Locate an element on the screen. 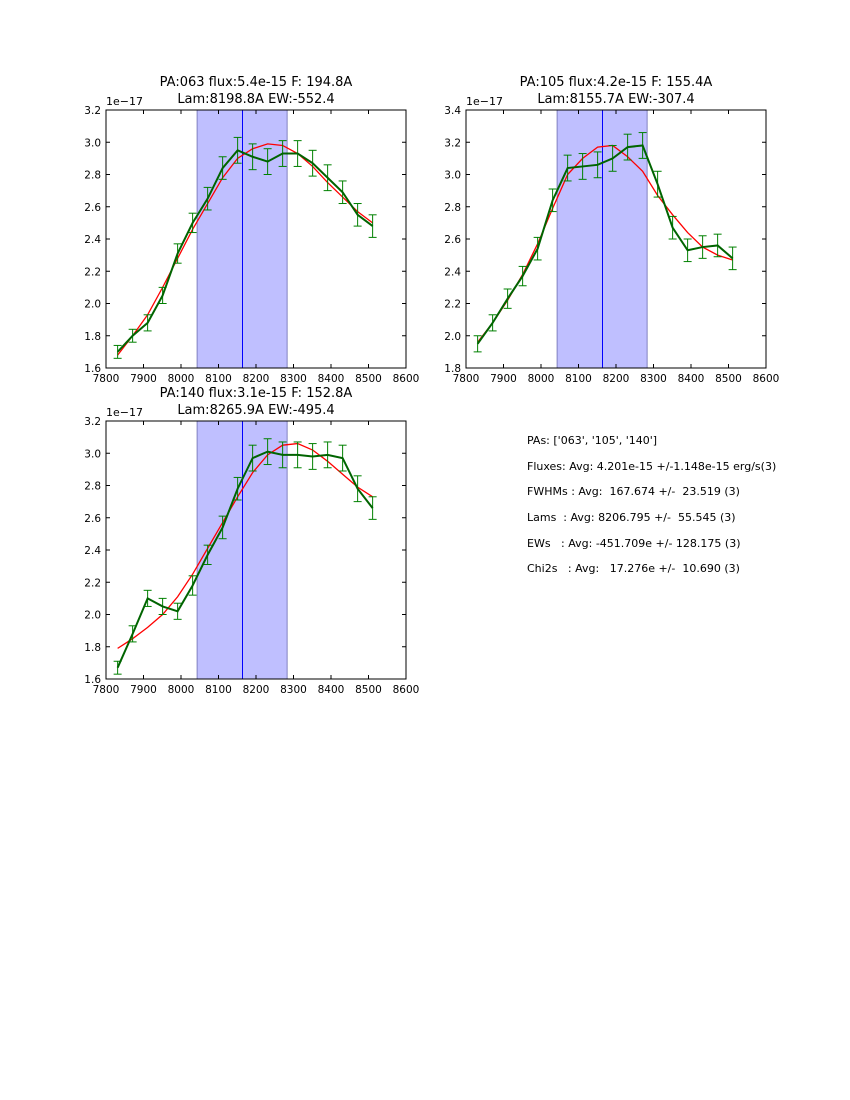  chart-title: PA:063 flux:5.4e-15 F: 194.8A is located at coordinates (256, 82).